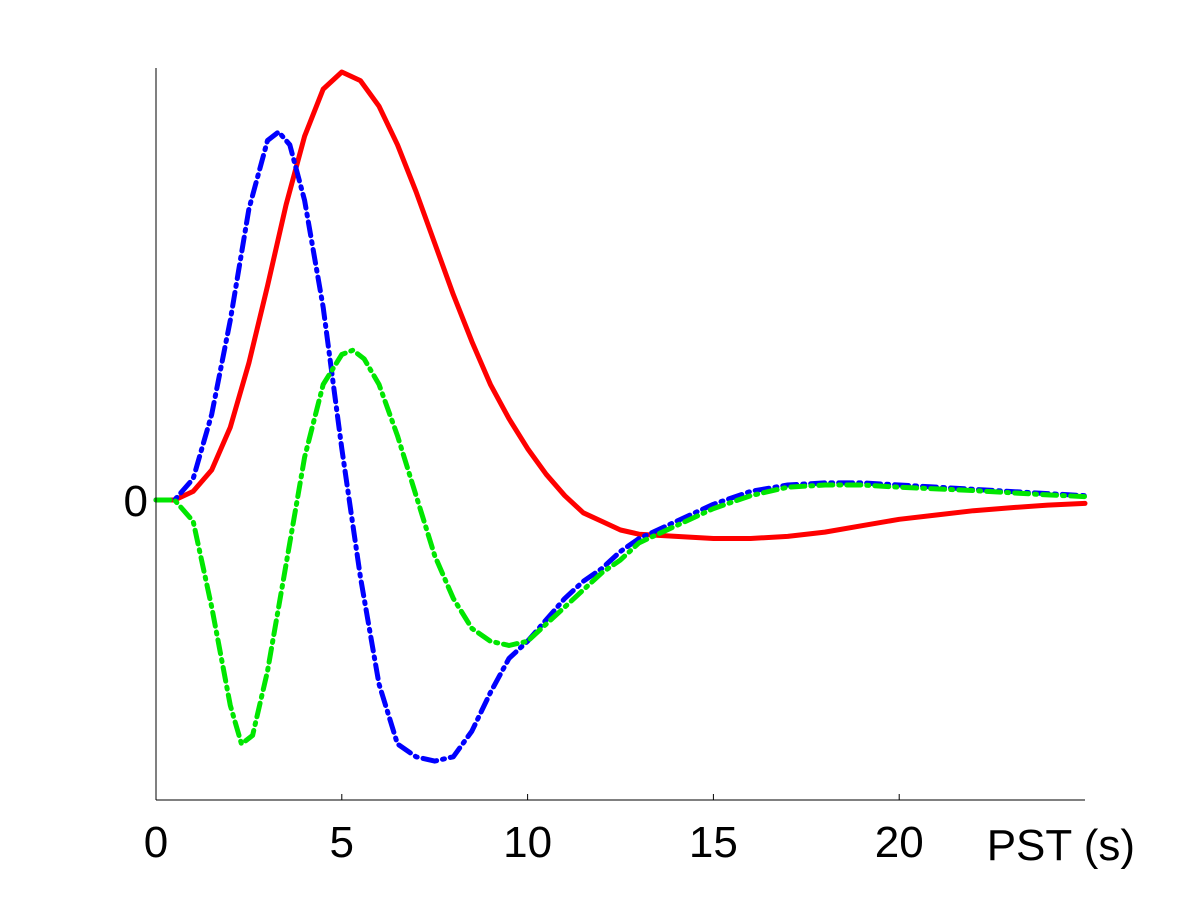 This screenshot has height=901, width=1200. Describe the element at coordinates (342, 842) in the screenshot. I see `x-tick-label-1: 5` at that location.